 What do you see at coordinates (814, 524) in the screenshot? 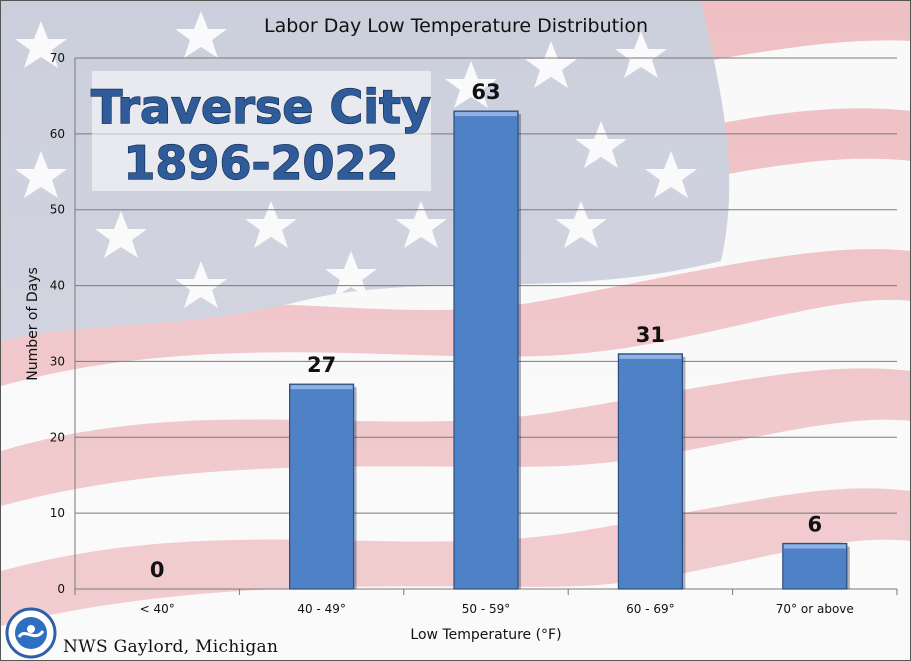
I see `data-label: 6` at bounding box center [814, 524].